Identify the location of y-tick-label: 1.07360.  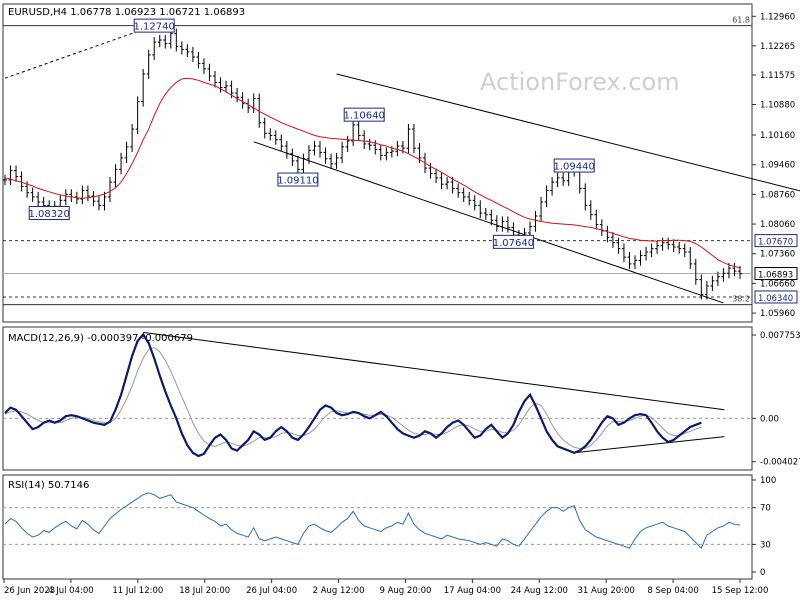
(777, 255).